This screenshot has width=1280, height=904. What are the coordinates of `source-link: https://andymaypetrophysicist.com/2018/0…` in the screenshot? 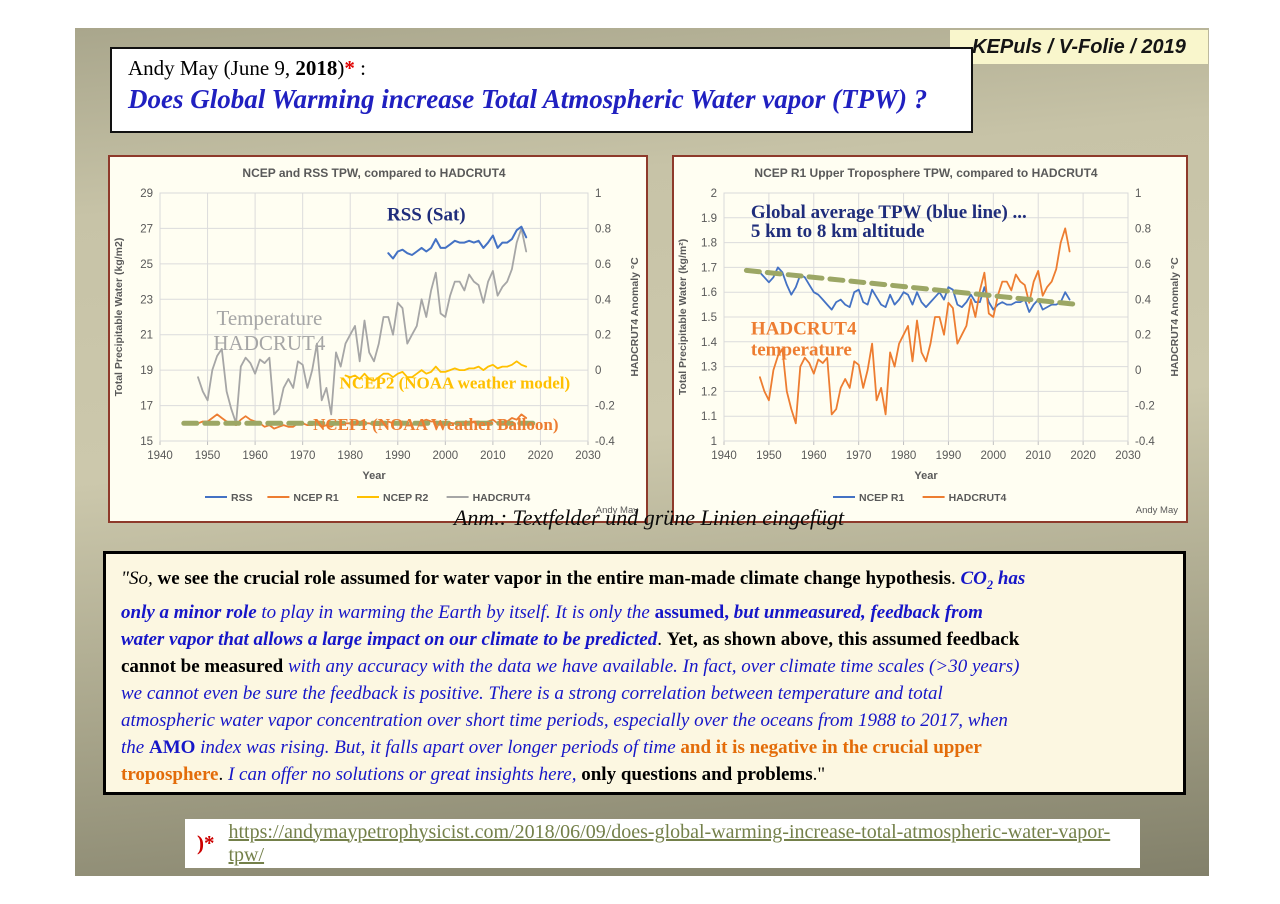 It's located at (669, 843).